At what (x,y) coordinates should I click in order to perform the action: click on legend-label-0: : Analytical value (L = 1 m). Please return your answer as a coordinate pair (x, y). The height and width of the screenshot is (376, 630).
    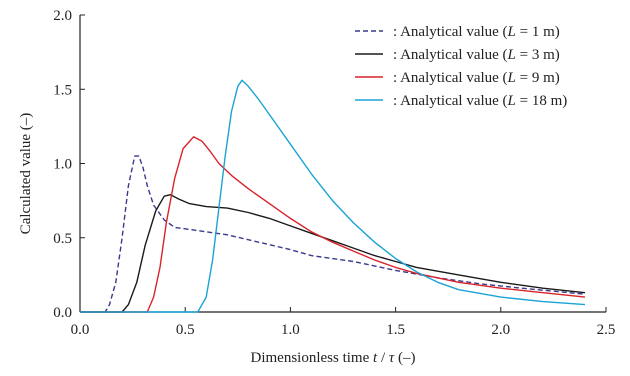
    Looking at the image, I should click on (476, 32).